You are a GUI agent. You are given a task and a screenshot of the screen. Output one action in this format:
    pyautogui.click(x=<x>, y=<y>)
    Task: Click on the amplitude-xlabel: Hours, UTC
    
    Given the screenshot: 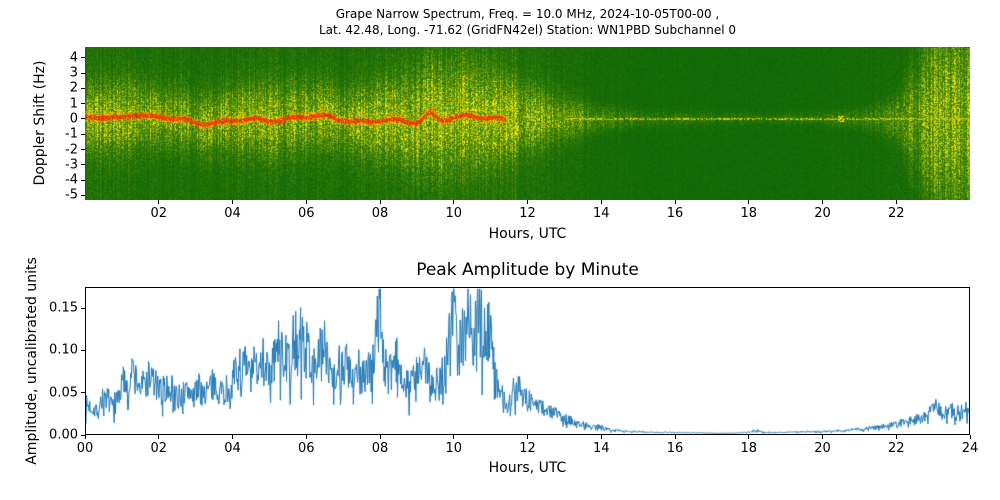 What is the action you would take?
    pyautogui.click(x=527, y=468)
    